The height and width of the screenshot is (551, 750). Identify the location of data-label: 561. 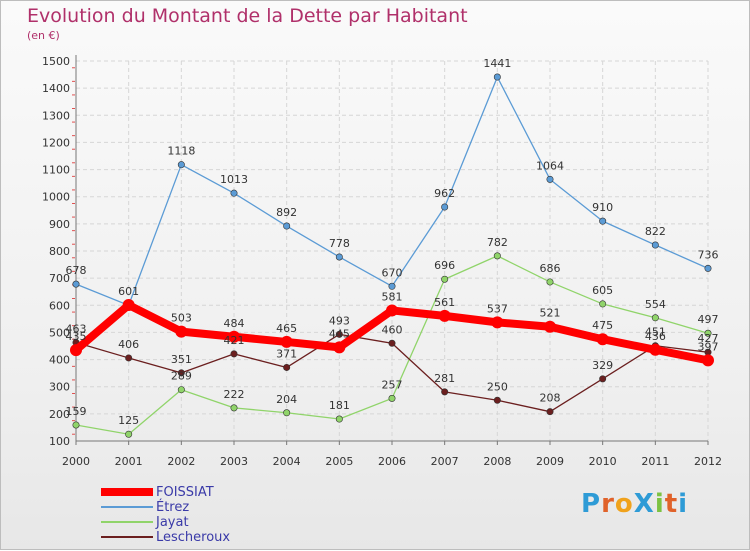
(444, 302).